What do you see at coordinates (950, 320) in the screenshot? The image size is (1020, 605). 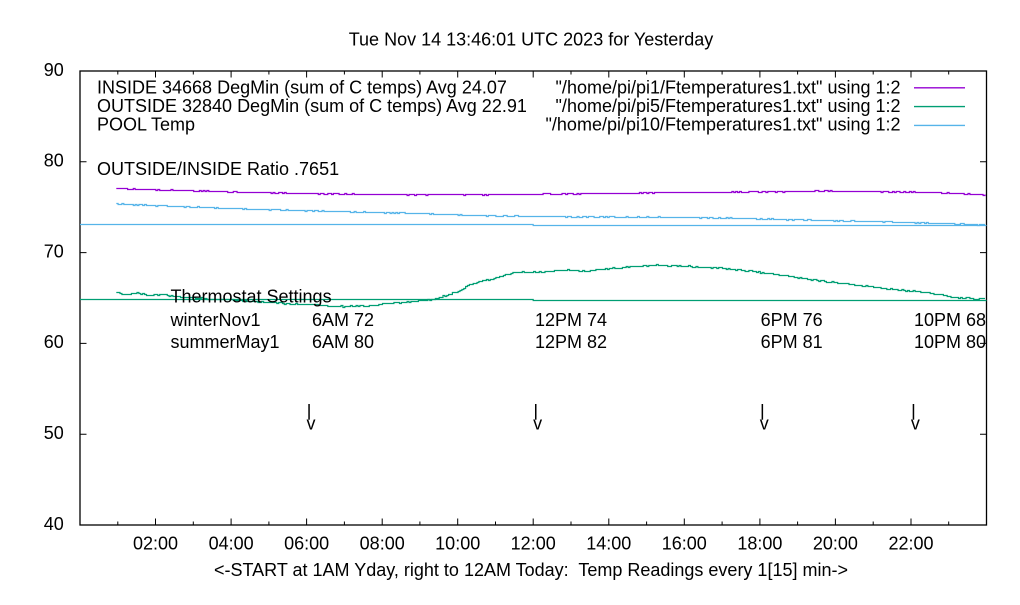 I see `svg-text: 10PM 68` at bounding box center [950, 320].